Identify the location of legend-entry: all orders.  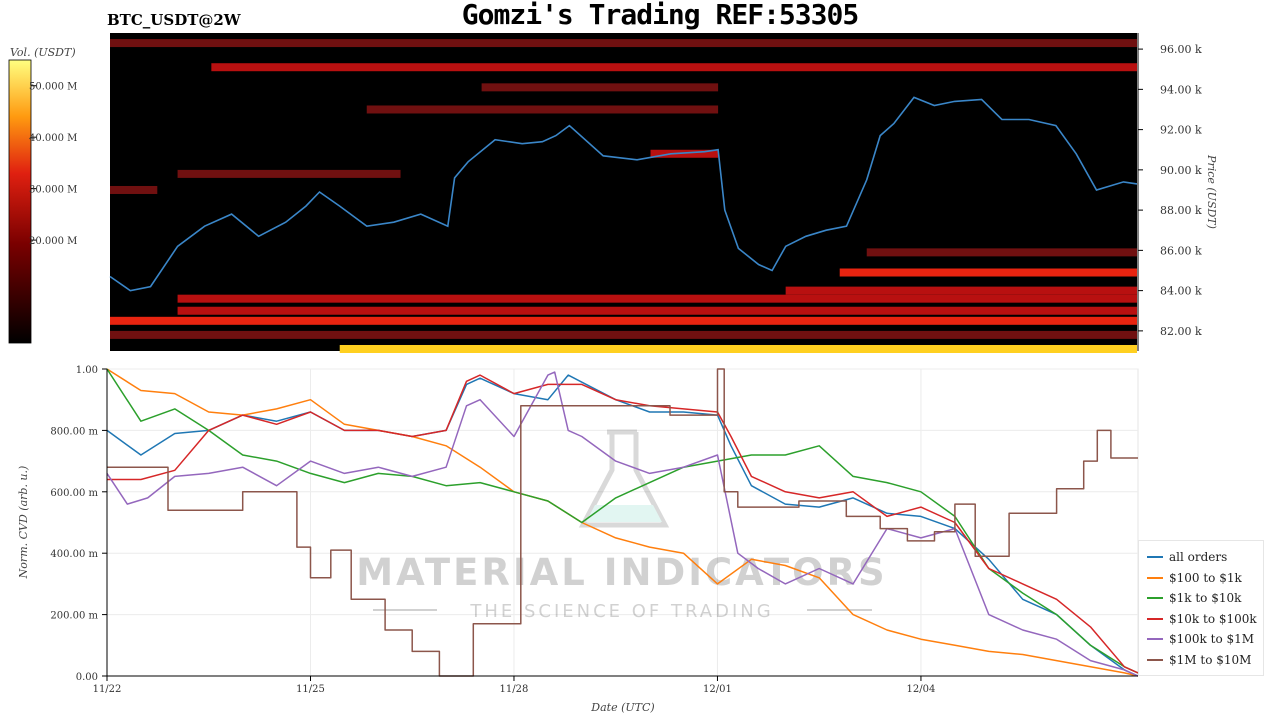
(1187, 557).